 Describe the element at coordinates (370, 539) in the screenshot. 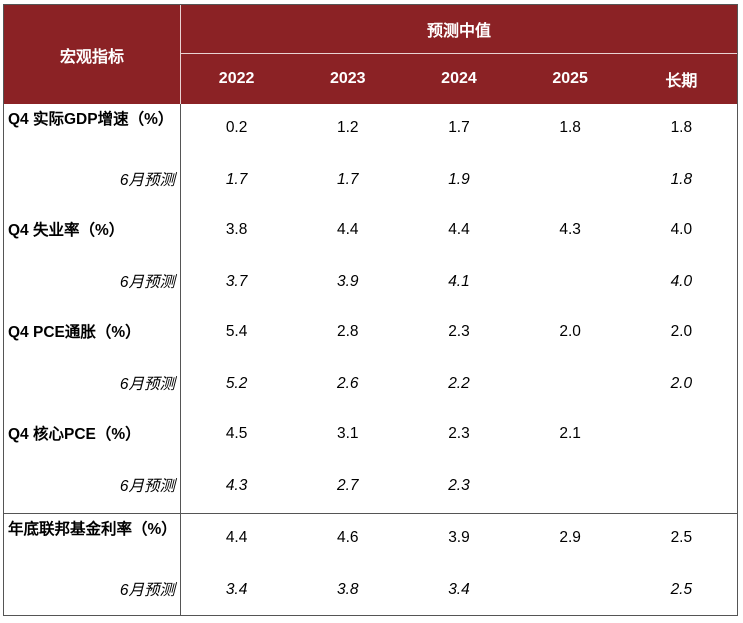

I see `table-row: 年底联邦基金利率（%） 4.4 4.6 3.9 2.9 2.5` at that location.